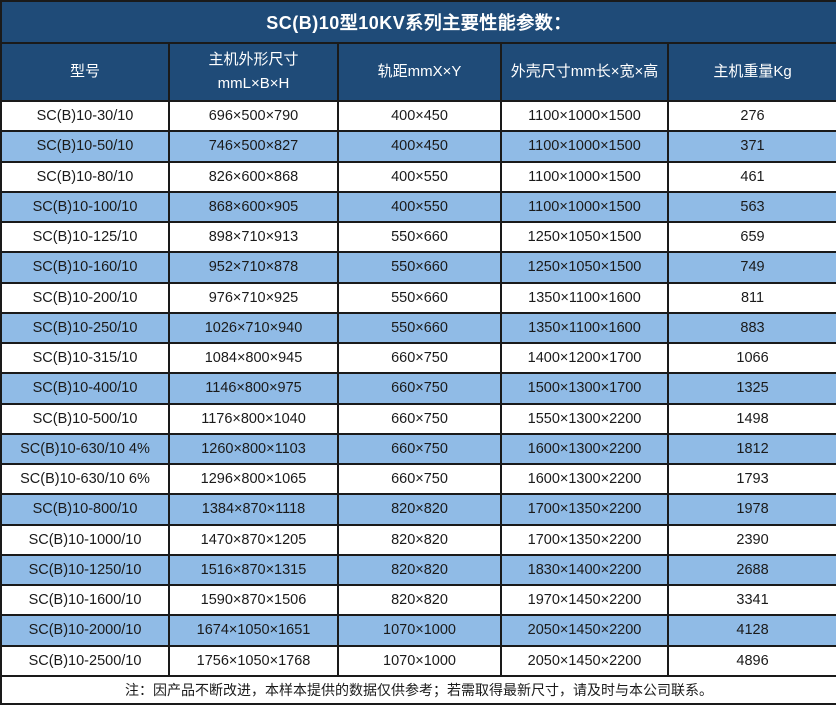  I want to click on table-cell-model: SC(B)10-315/10, so click(85, 358).